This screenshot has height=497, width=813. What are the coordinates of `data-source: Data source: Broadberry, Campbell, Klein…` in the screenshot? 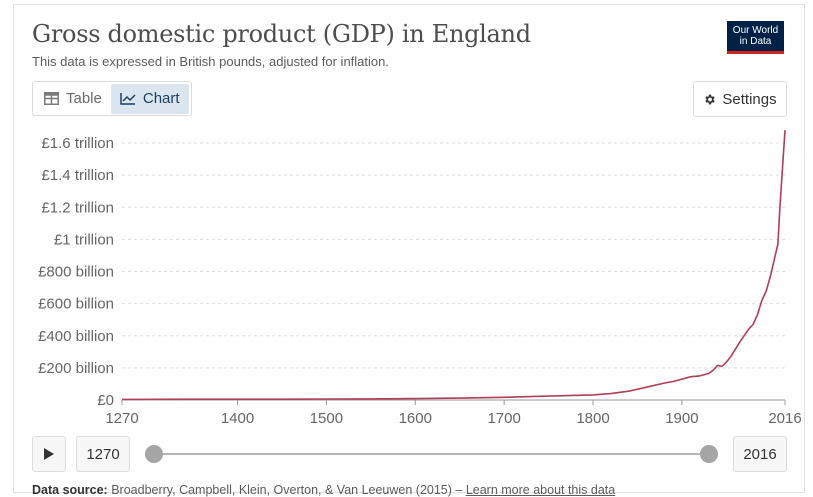 It's located at (323, 490).